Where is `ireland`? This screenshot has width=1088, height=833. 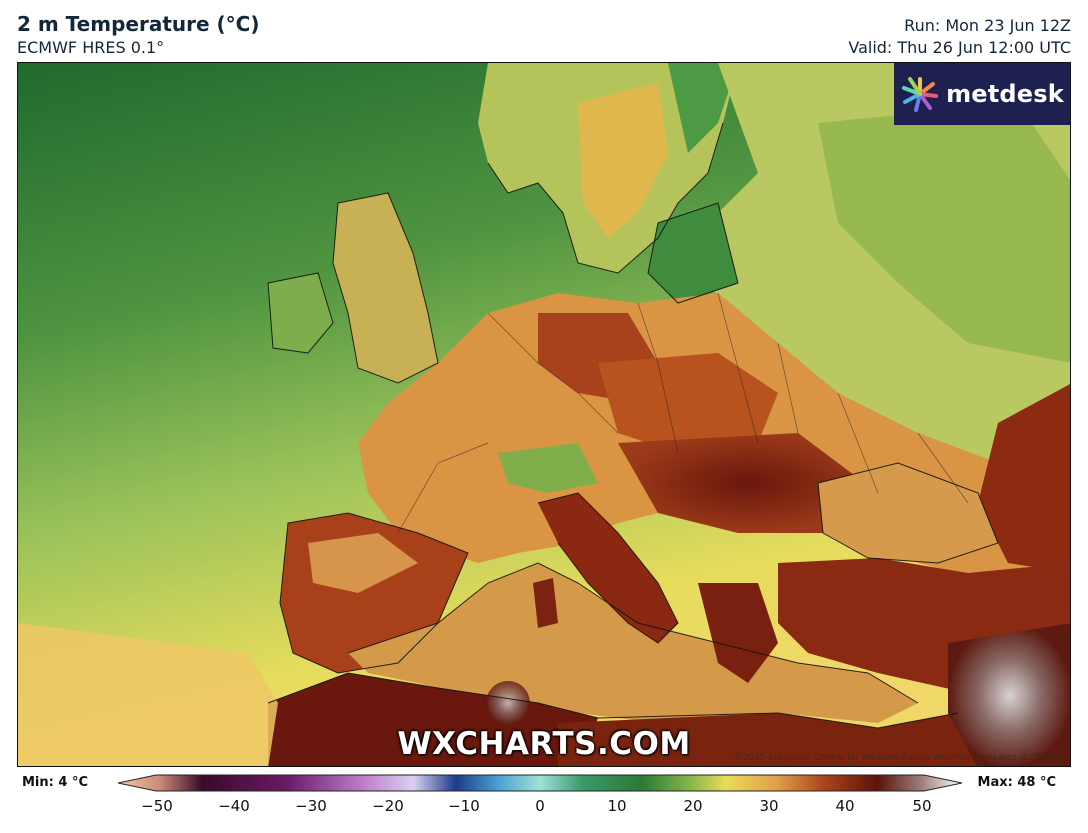
ireland is located at coordinates (300, 313).